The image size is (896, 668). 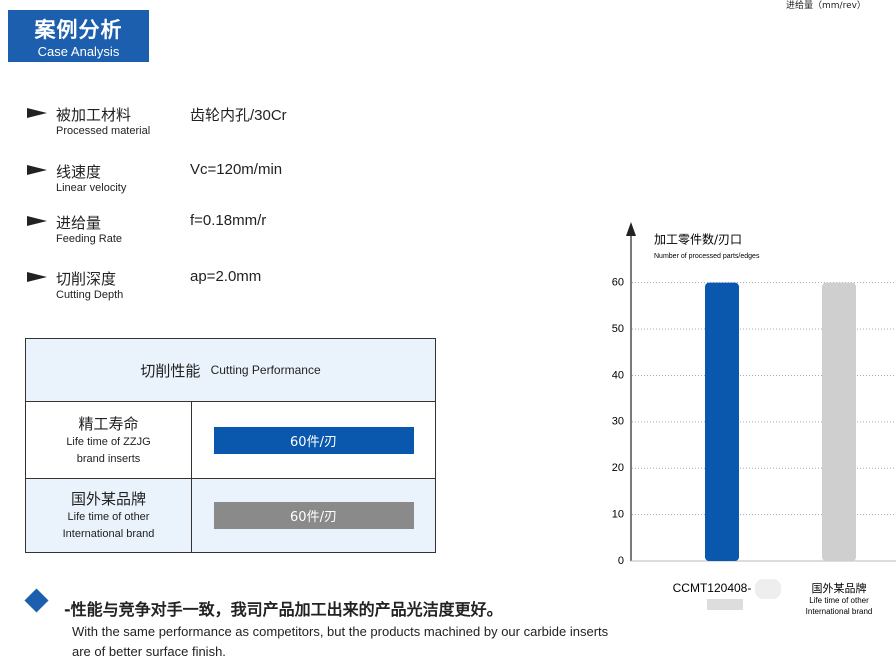 I want to click on y-tick-label: 20, so click(x=618, y=468).